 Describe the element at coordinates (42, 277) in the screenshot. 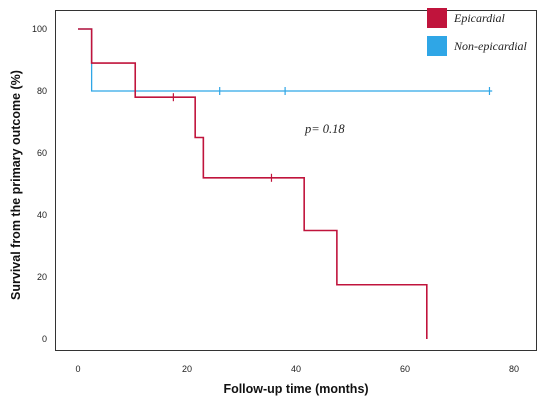

I see `y-tick-label: 20` at that location.